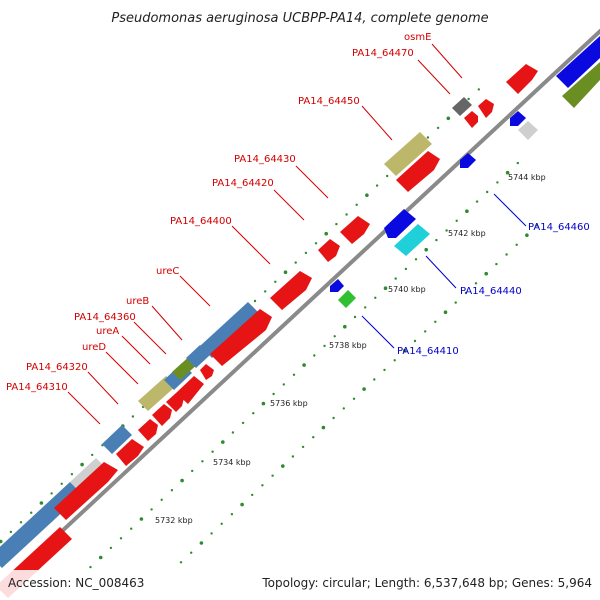 The image size is (600, 600). I want to click on scale-label: 5734 kbp, so click(232, 462).